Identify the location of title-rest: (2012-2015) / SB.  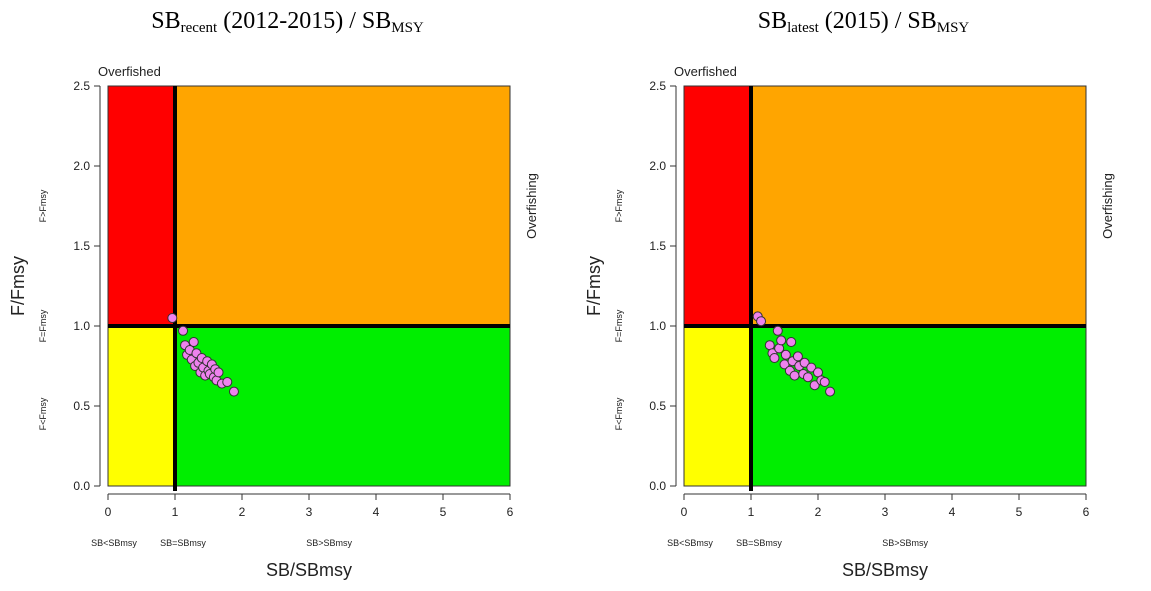
(304, 21).